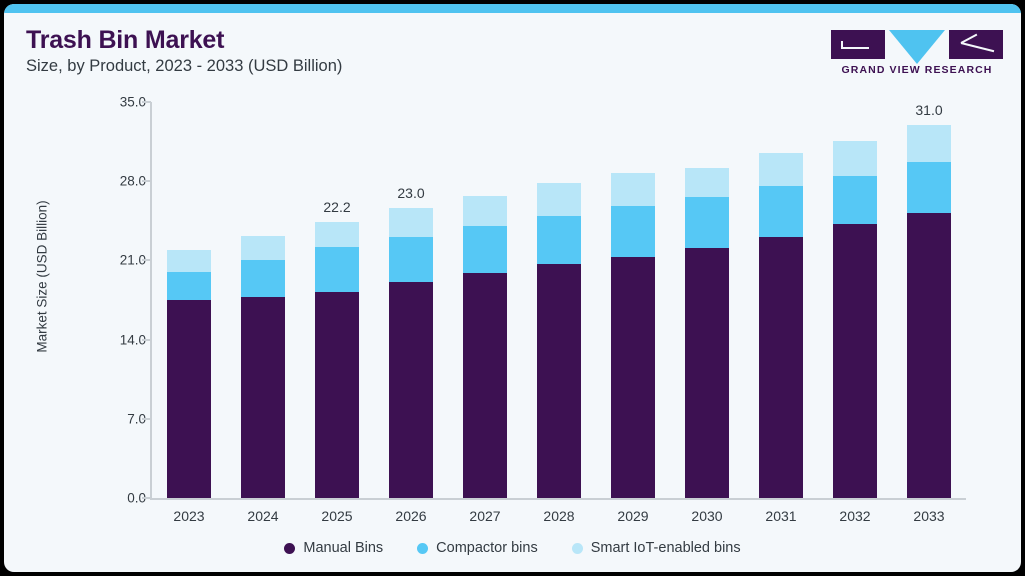 The image size is (1025, 576). What do you see at coordinates (136, 419) in the screenshot?
I see `y-axis-tick-label: 7.0` at bounding box center [136, 419].